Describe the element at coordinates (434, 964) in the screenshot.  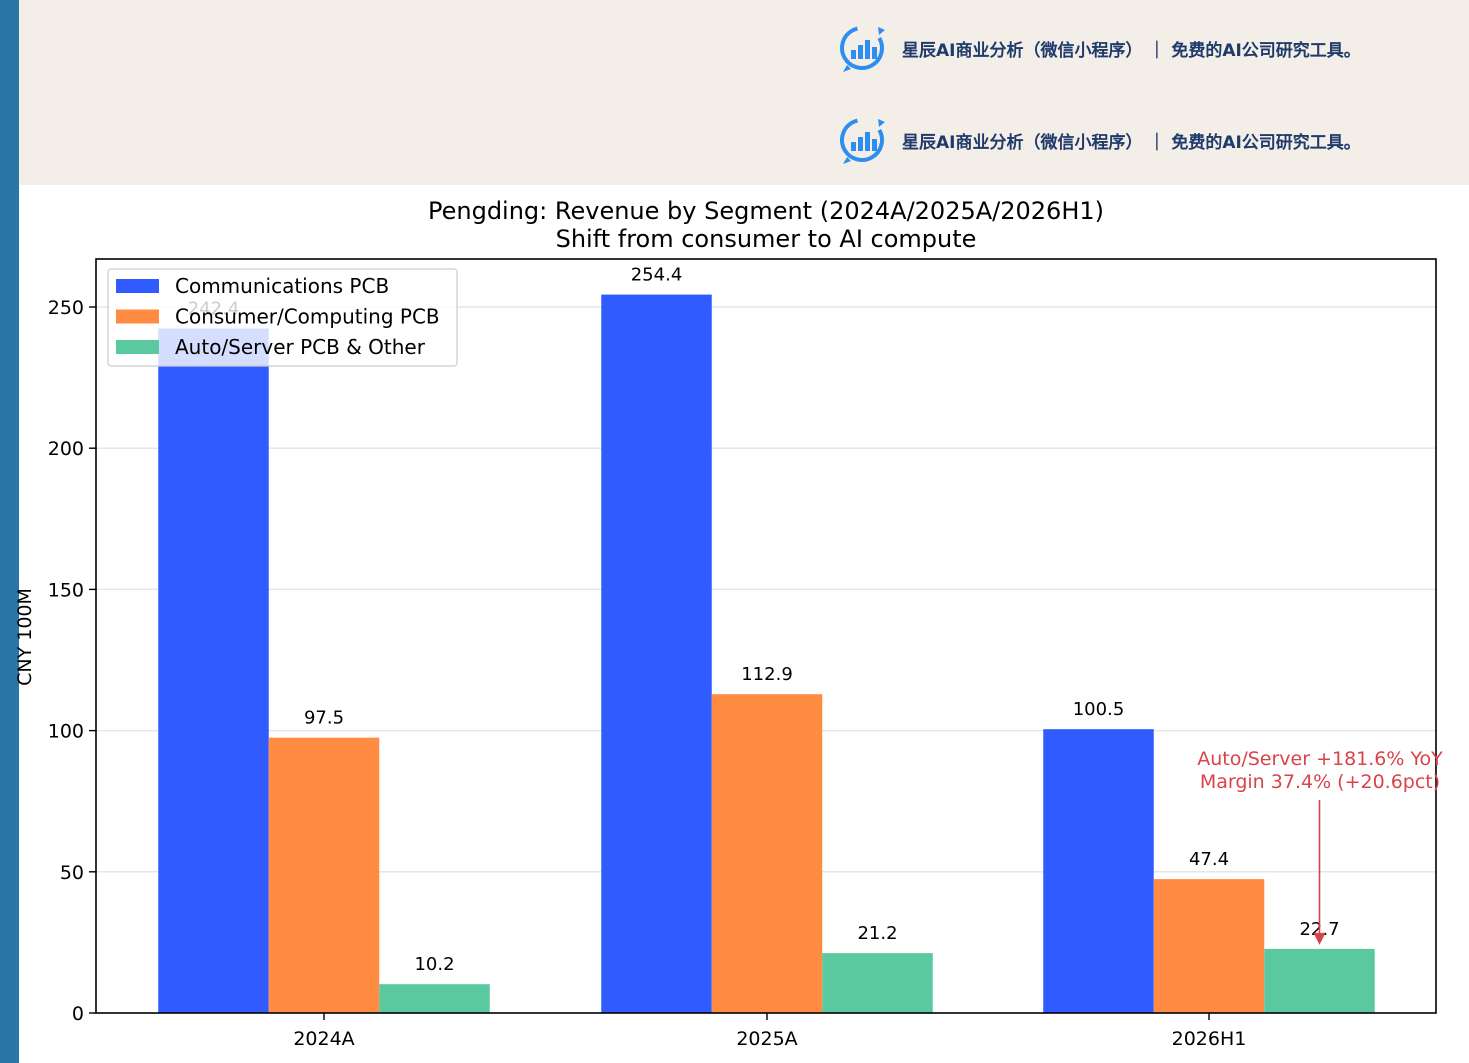
I see `bar-value-label: 10.2` at that location.